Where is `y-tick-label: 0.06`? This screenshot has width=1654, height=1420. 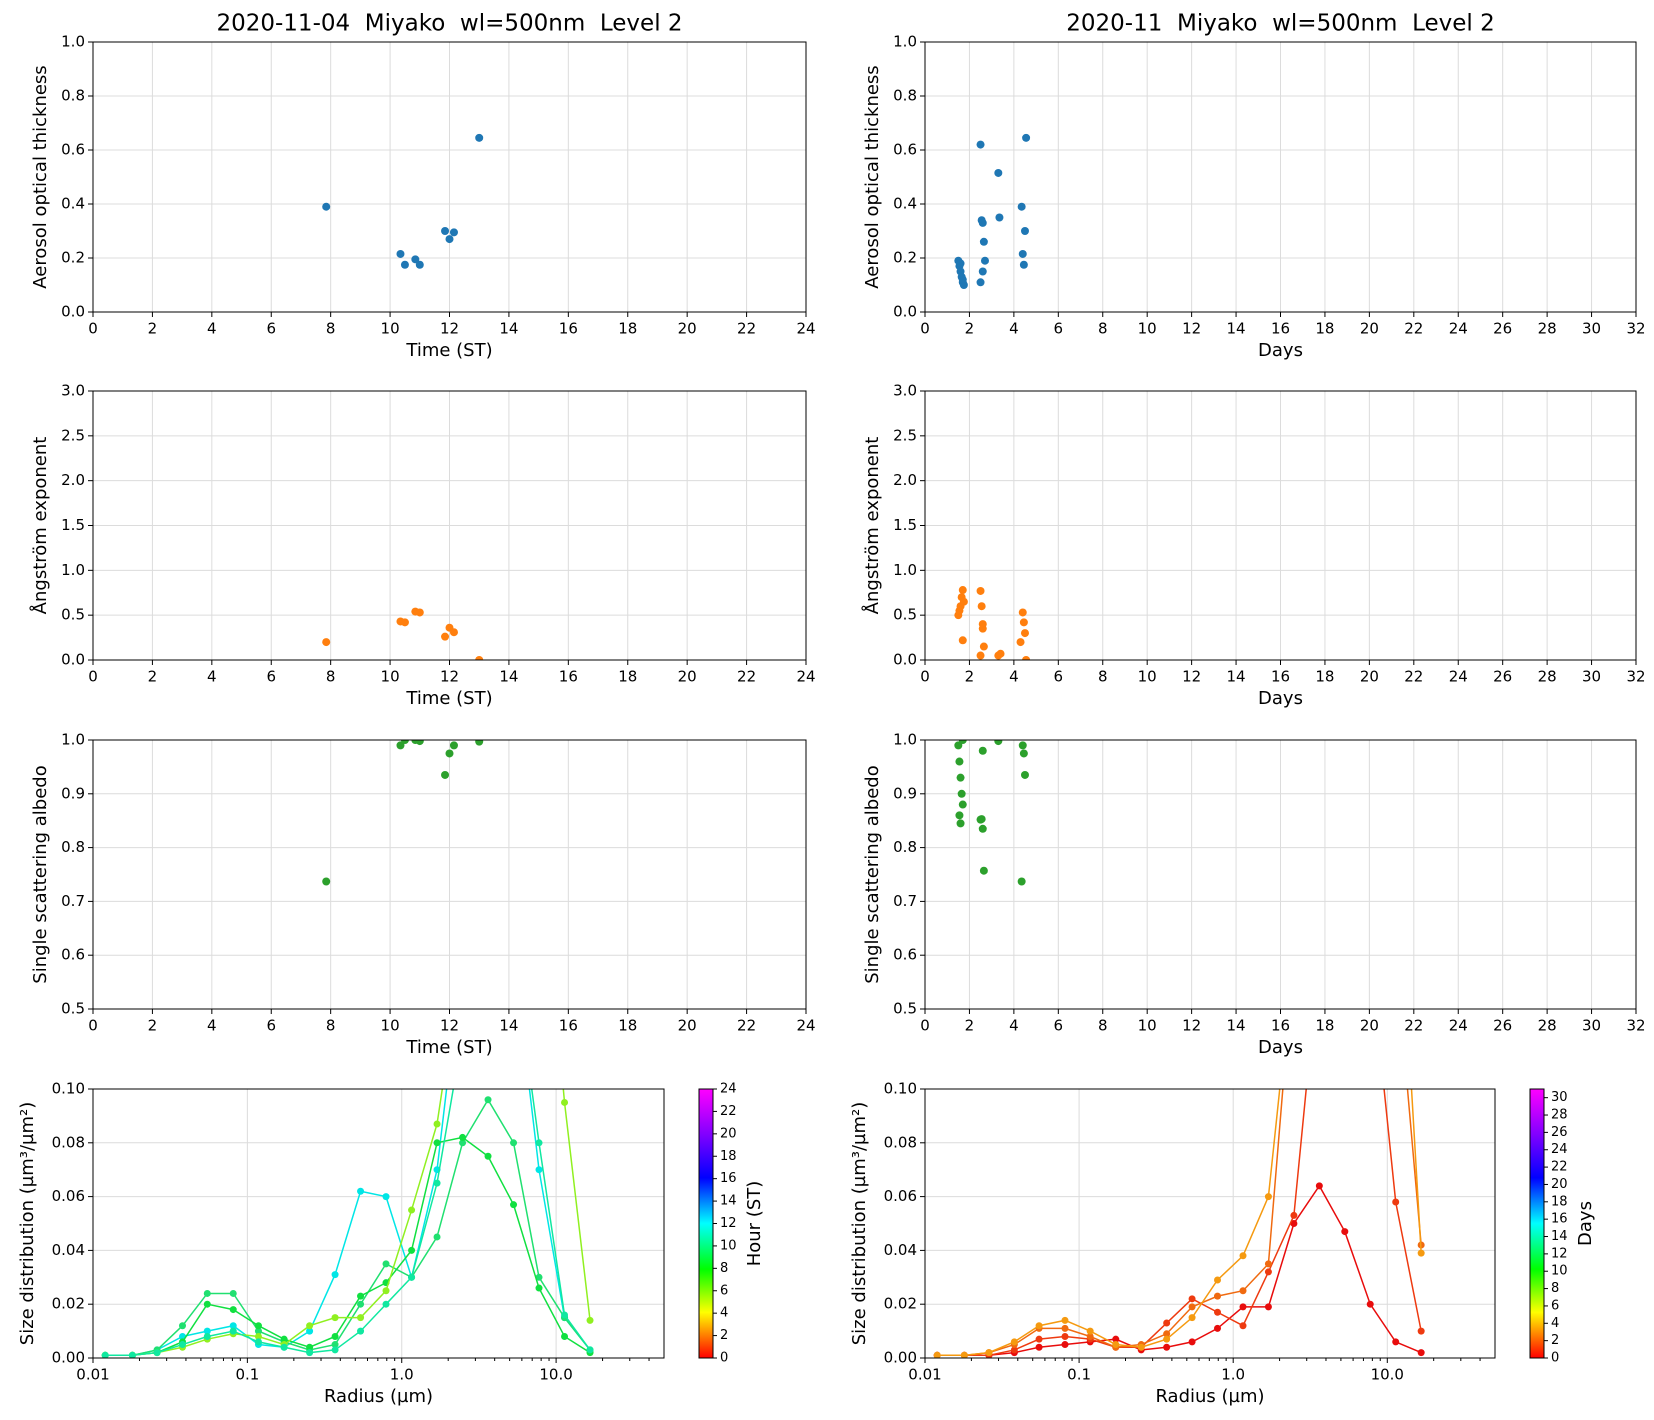 y-tick-label: 0.06 is located at coordinates (68, 1196).